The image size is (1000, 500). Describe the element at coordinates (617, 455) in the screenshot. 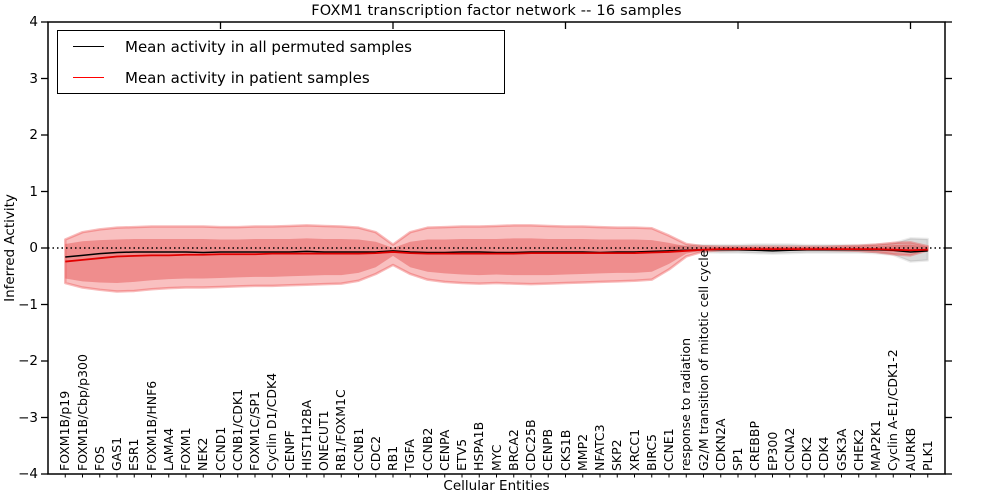

I see `x-tick-label: SKP2` at that location.